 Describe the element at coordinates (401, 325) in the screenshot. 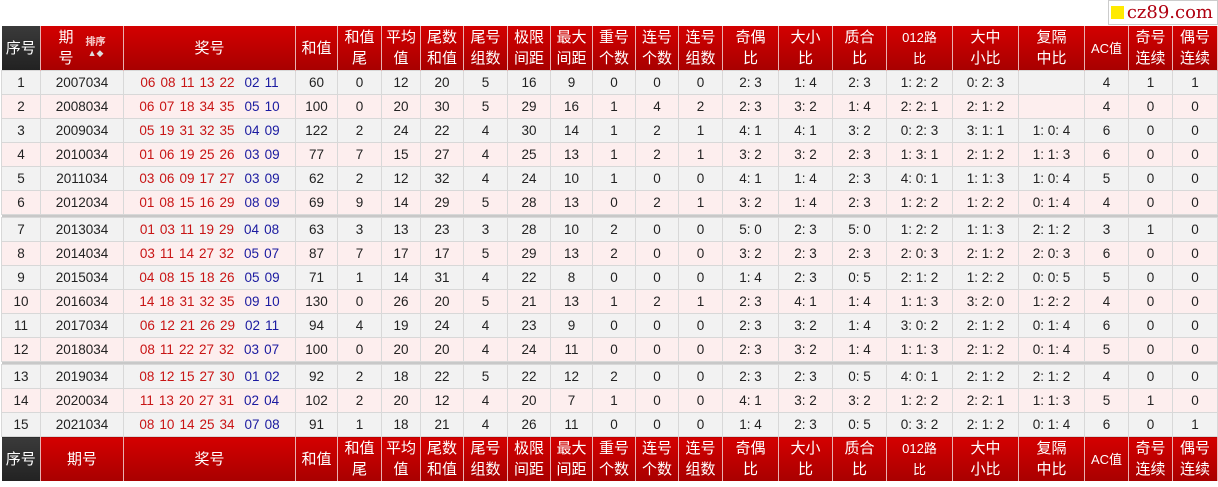

I see `stat-cell: 19` at that location.